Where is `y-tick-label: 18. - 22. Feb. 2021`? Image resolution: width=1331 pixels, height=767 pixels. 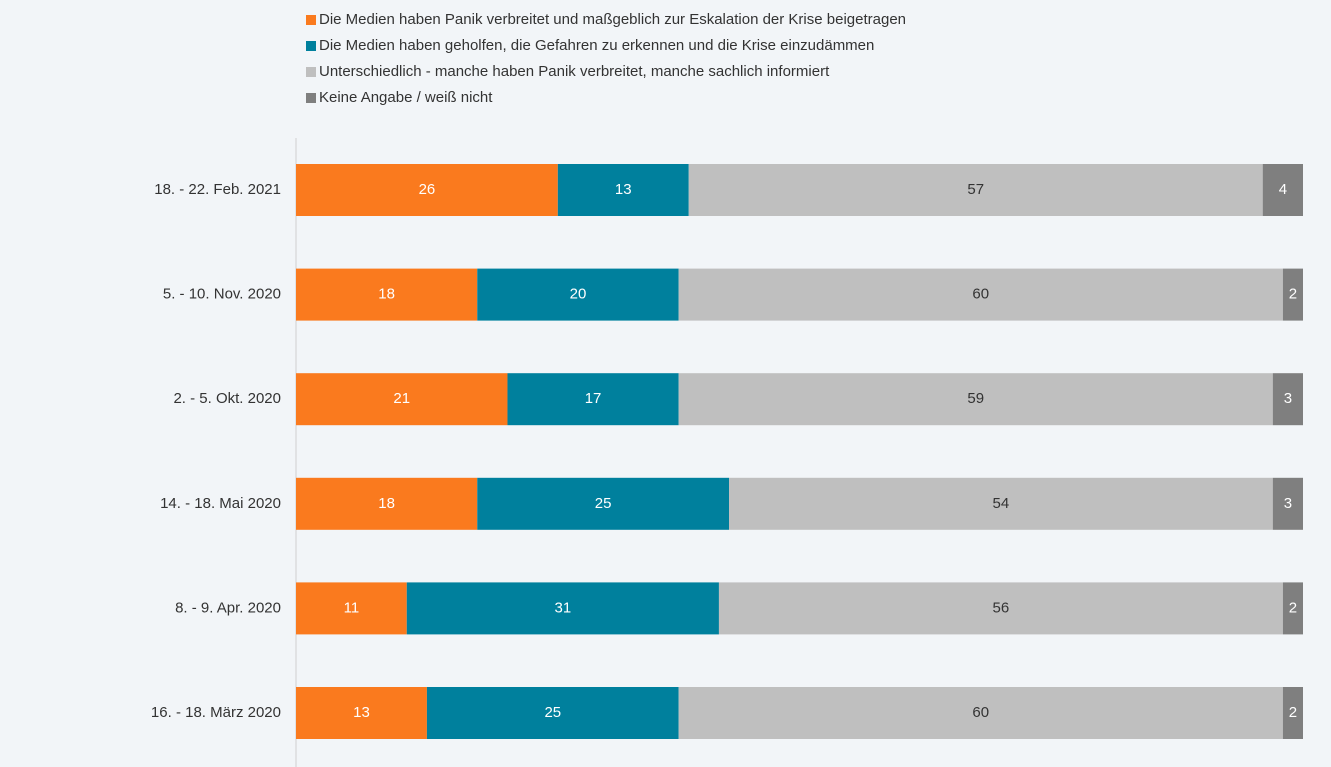 y-tick-label: 18. - 22. Feb. 2021 is located at coordinates (217, 189).